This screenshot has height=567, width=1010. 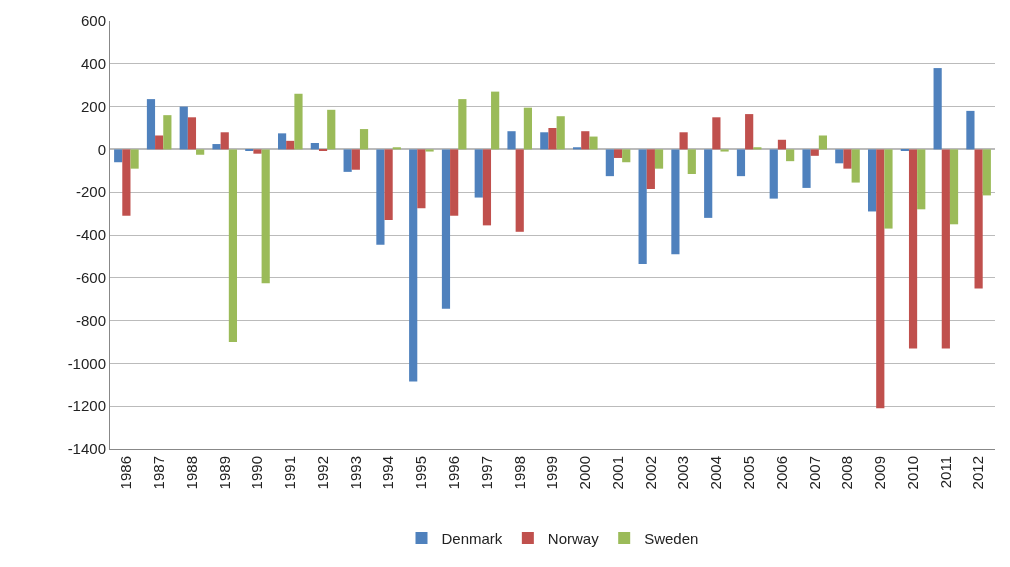 What do you see at coordinates (573, 538) in the screenshot?
I see `legend-label: Norway` at bounding box center [573, 538].